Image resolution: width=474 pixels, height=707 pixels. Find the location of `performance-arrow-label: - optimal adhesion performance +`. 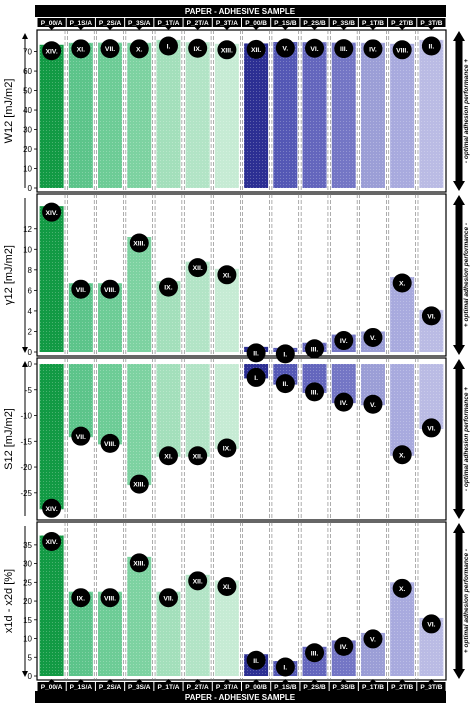

performance-arrow-label: - optimal adhesion performance + is located at coordinates (466, 111).